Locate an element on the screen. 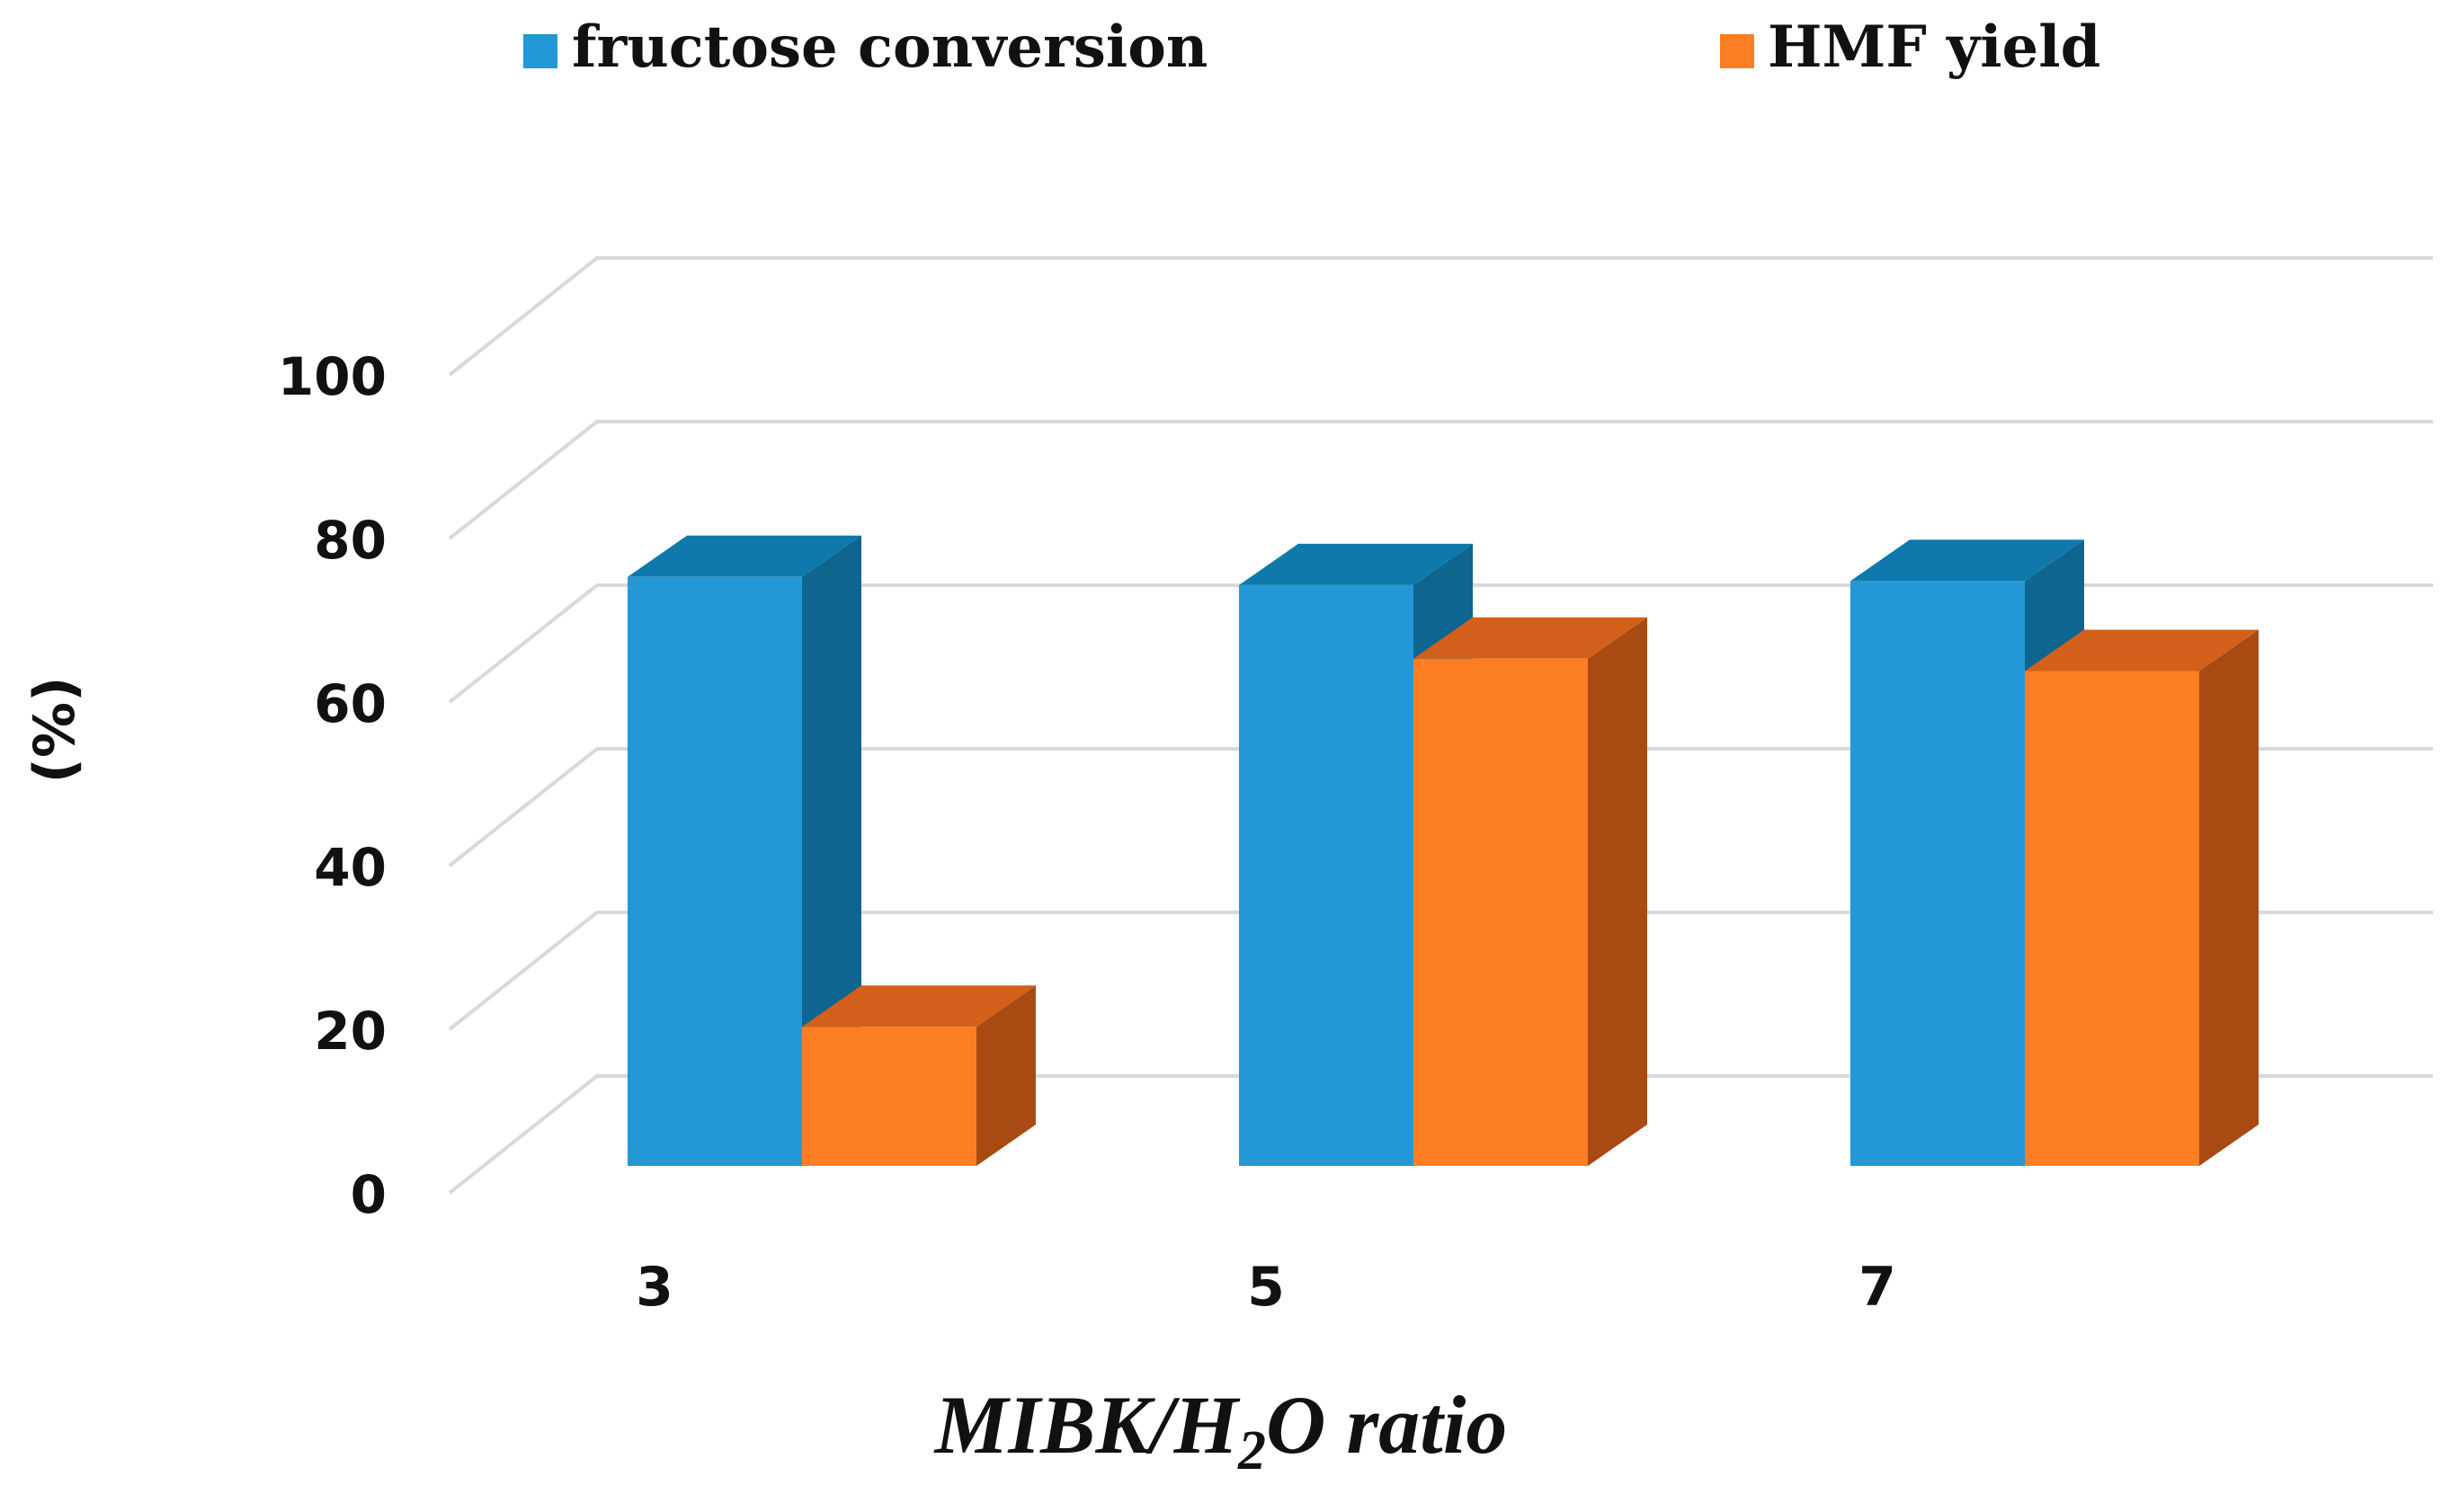  legend-item: fructose conversion is located at coordinates (865, 47).